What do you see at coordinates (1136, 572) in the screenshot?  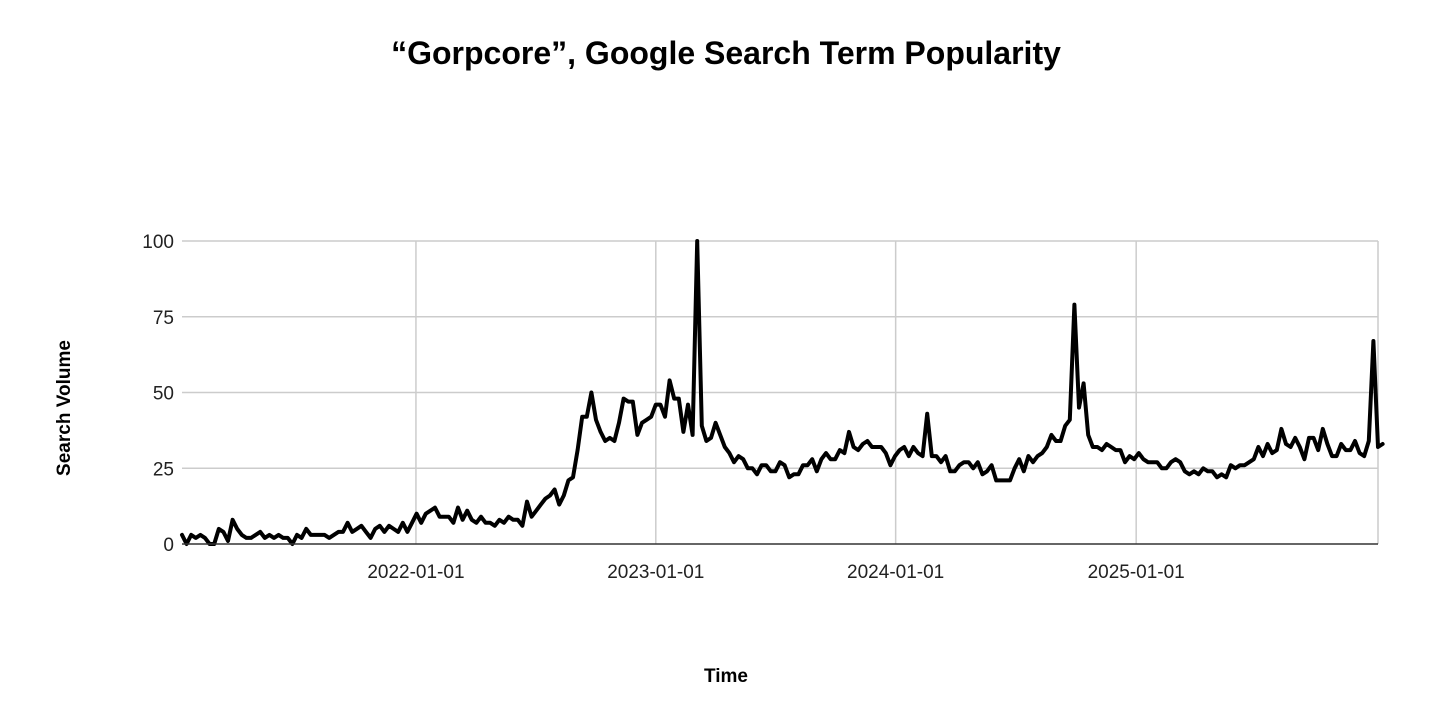 I see `x-tick-label: 2025-01-01` at bounding box center [1136, 572].